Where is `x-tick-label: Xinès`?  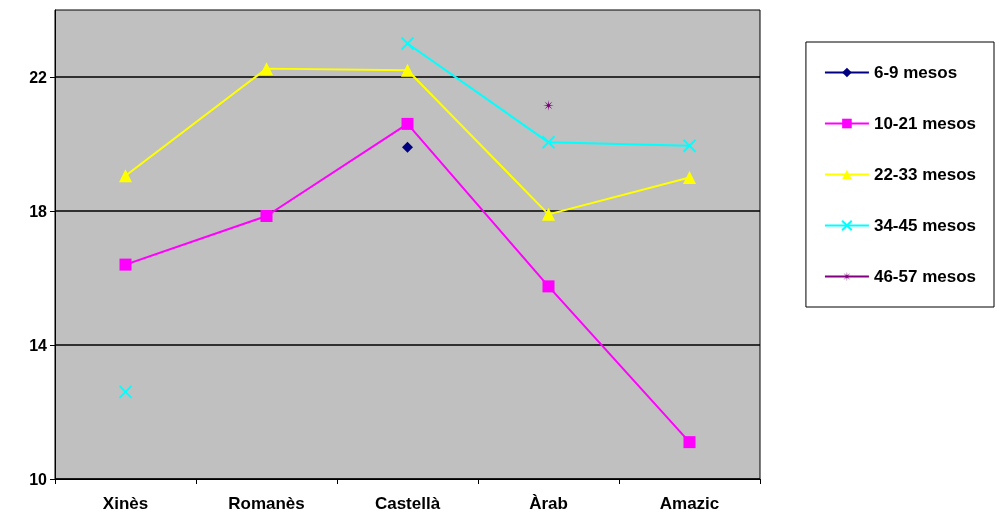
x-tick-label: Xinès is located at coordinates (125, 503).